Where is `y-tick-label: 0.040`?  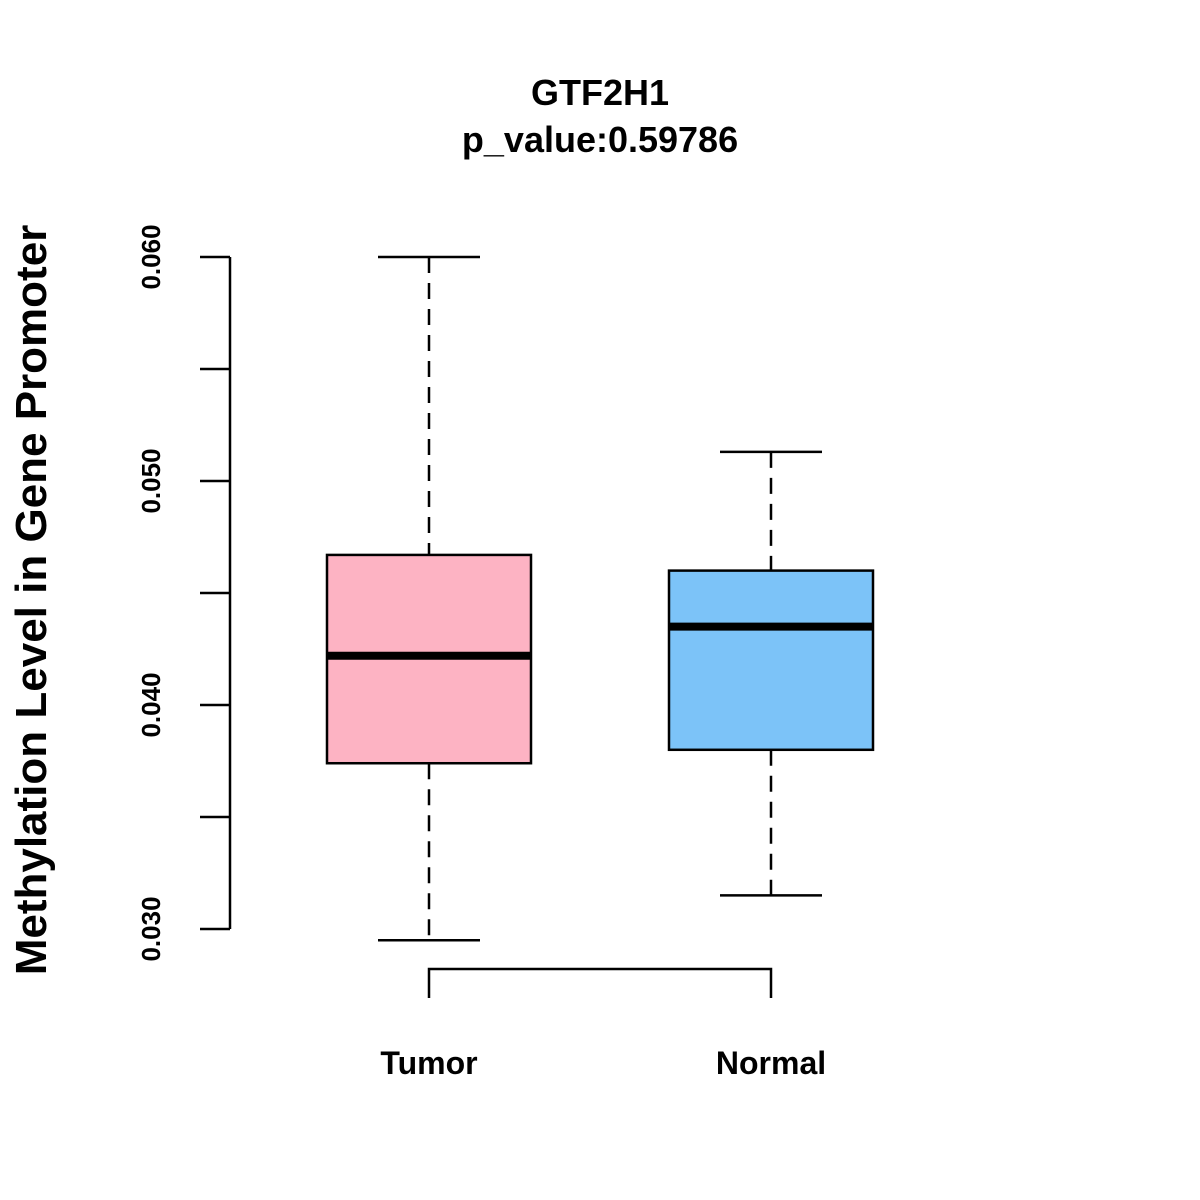 y-tick-label: 0.040 is located at coordinates (151, 704).